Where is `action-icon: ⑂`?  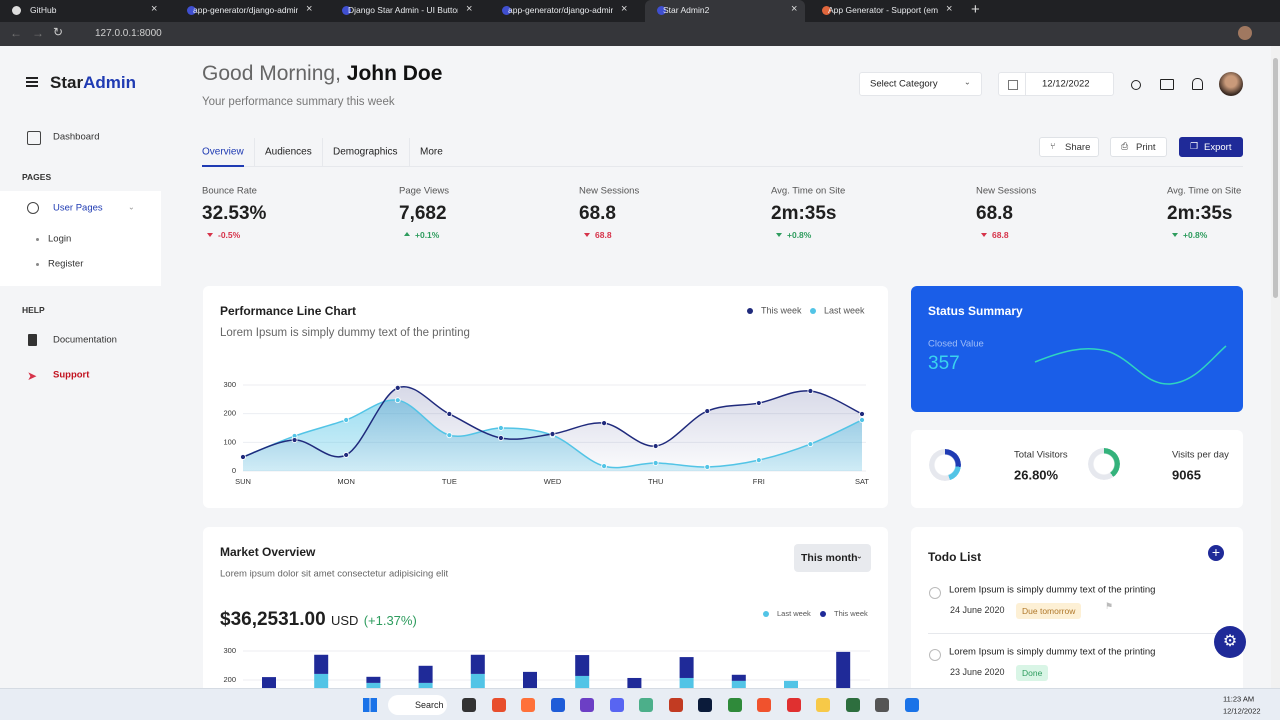 action-icon: ⑂ is located at coordinates (1053, 146).